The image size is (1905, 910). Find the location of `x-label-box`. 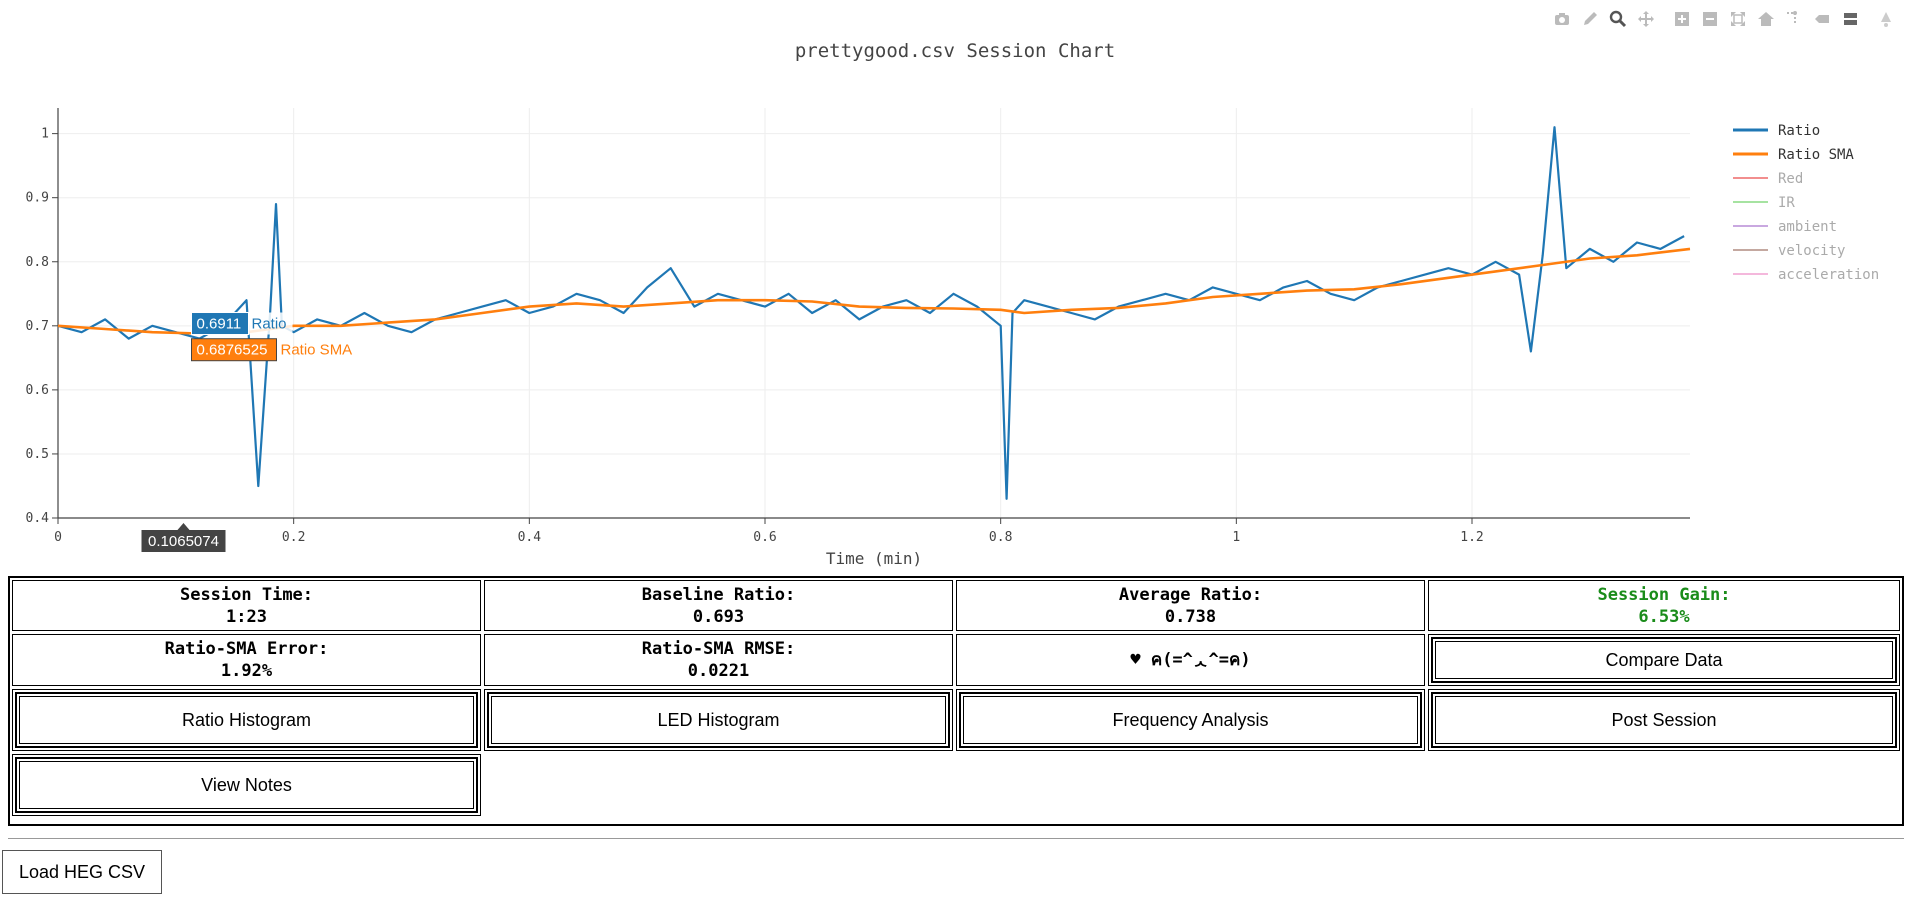

x-label-box is located at coordinates (183, 541).